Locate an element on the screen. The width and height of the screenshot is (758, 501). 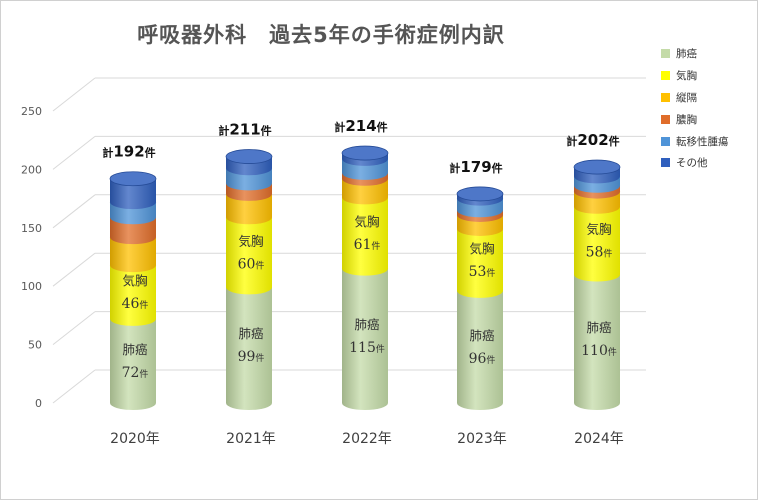
legend-item: 縦隔 is located at coordinates (695, 98).